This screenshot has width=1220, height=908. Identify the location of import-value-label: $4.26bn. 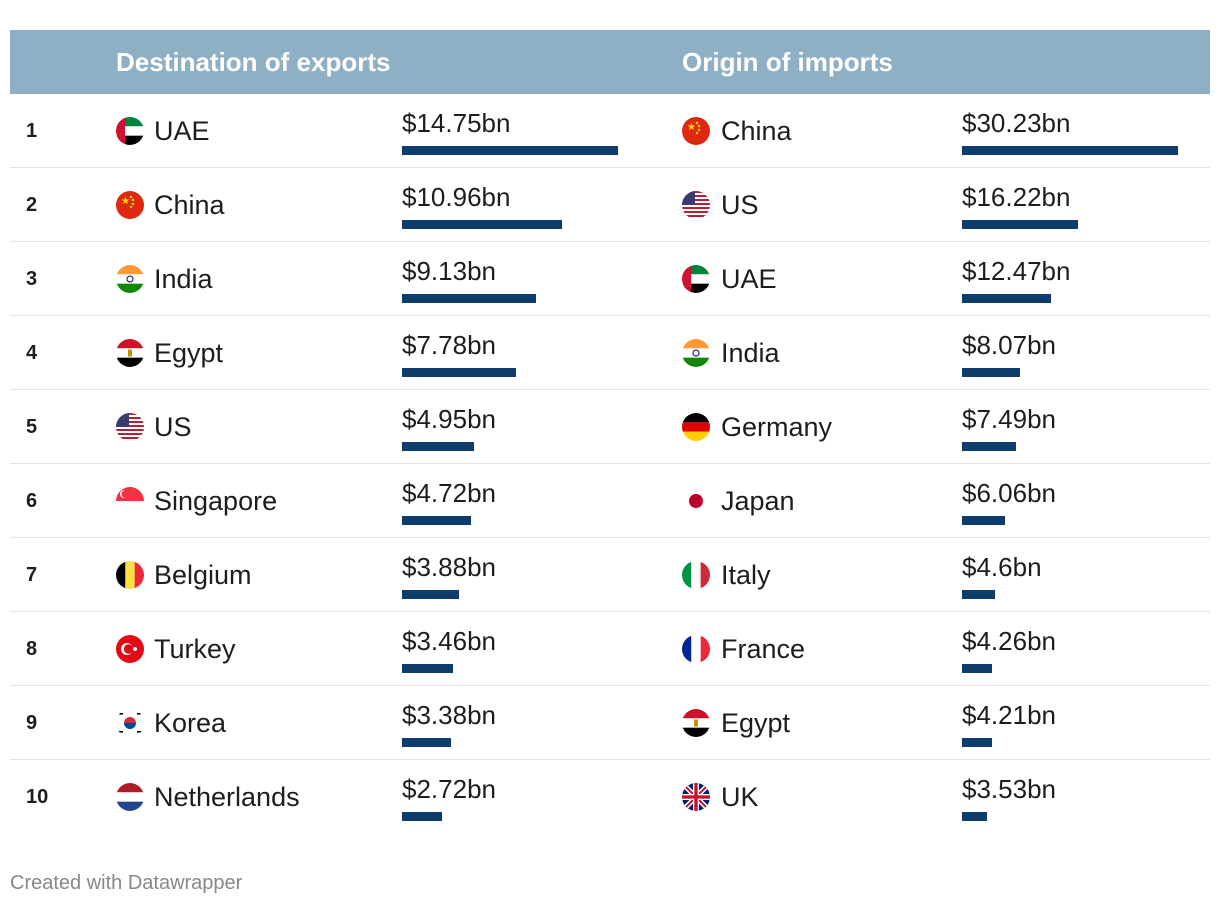
(1009, 641).